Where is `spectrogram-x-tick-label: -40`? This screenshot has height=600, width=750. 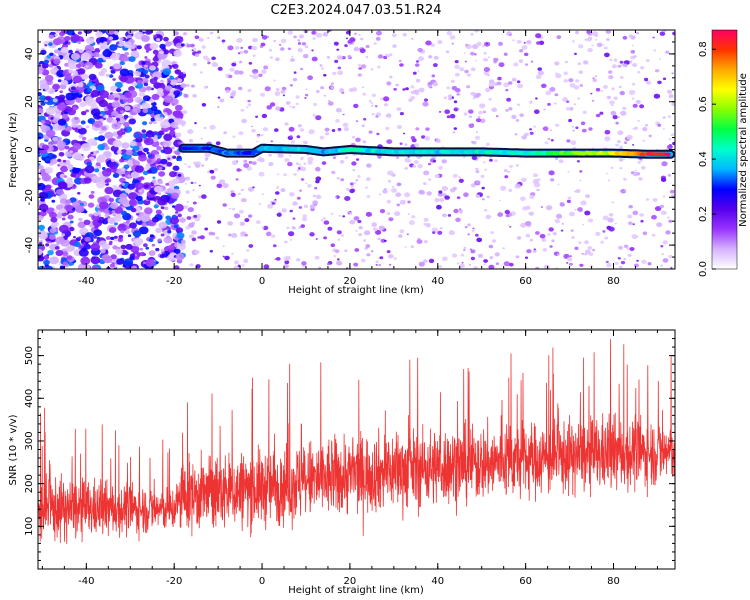
spectrogram-x-tick-label: -40 is located at coordinates (86, 281).